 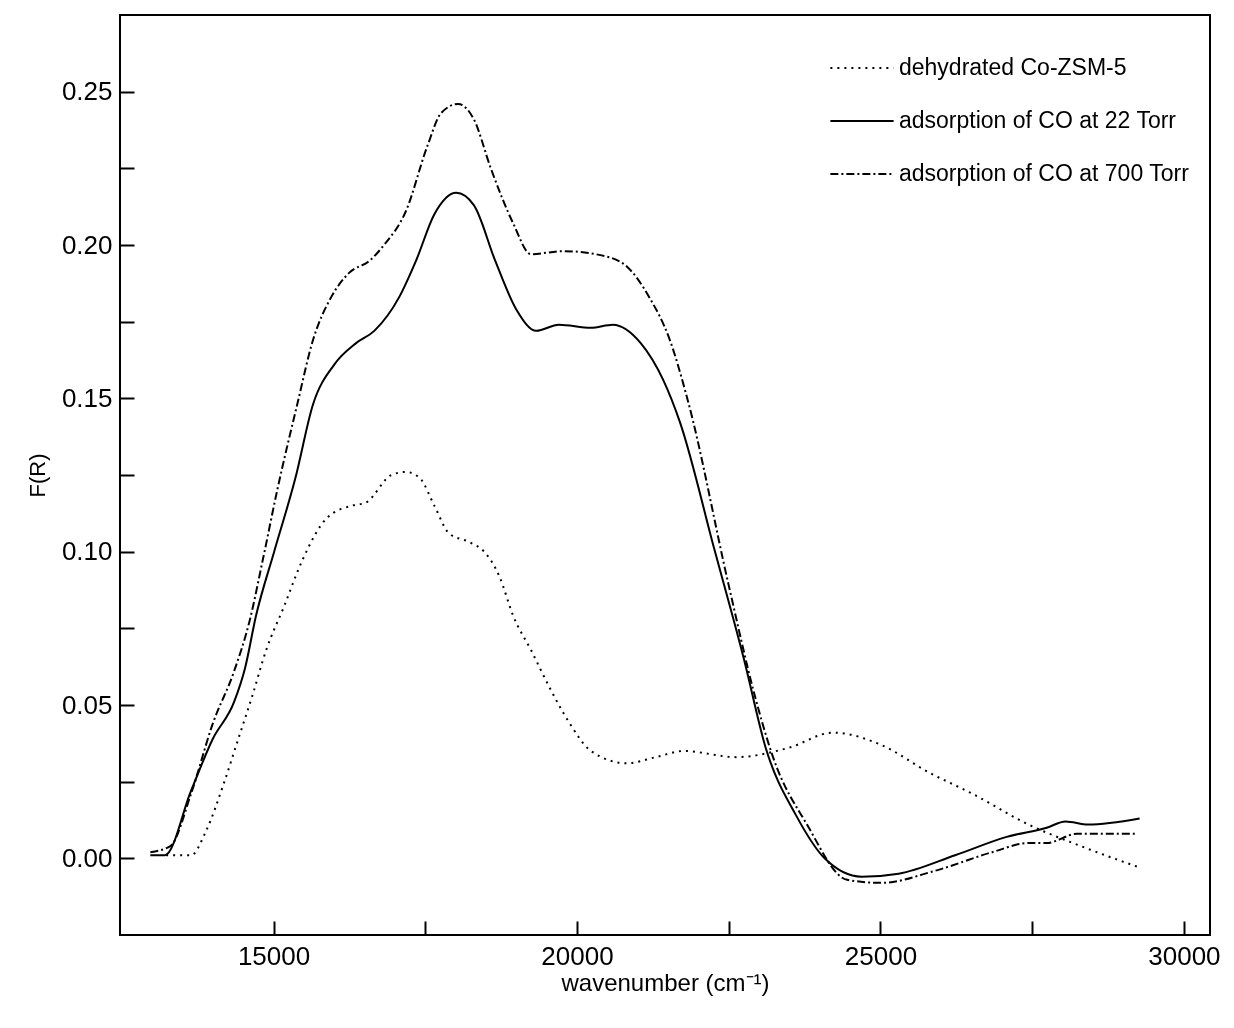 I want to click on x-tick-label: 25000, so click(x=881, y=955).